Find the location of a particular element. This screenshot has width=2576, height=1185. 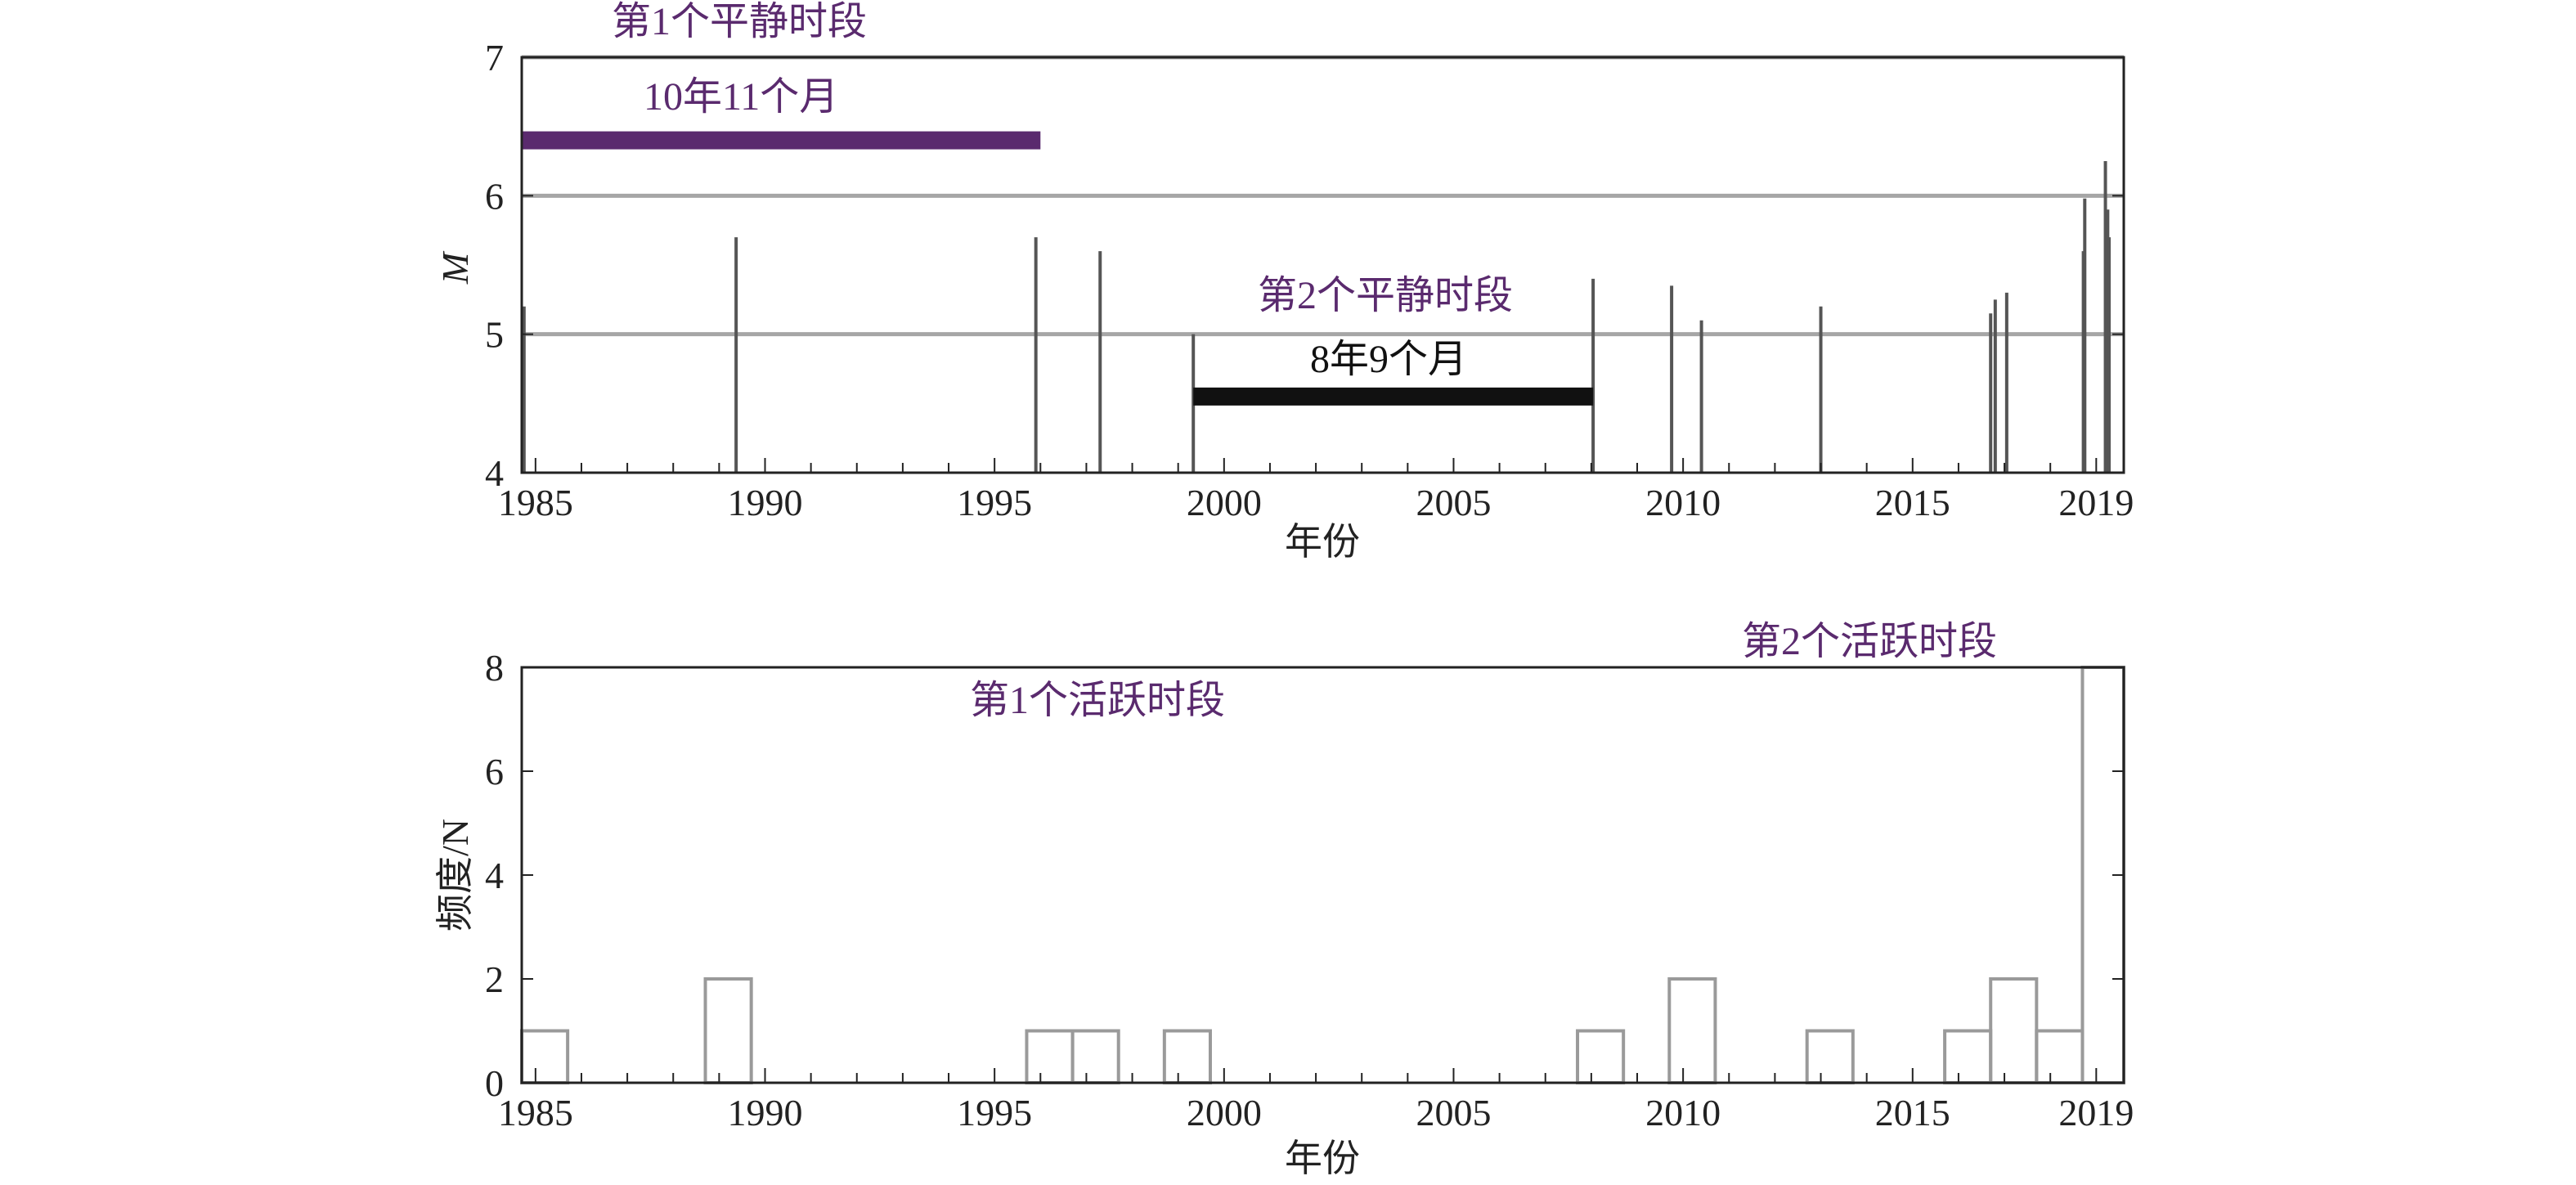

y-tick-label: 7 is located at coordinates (495, 58).